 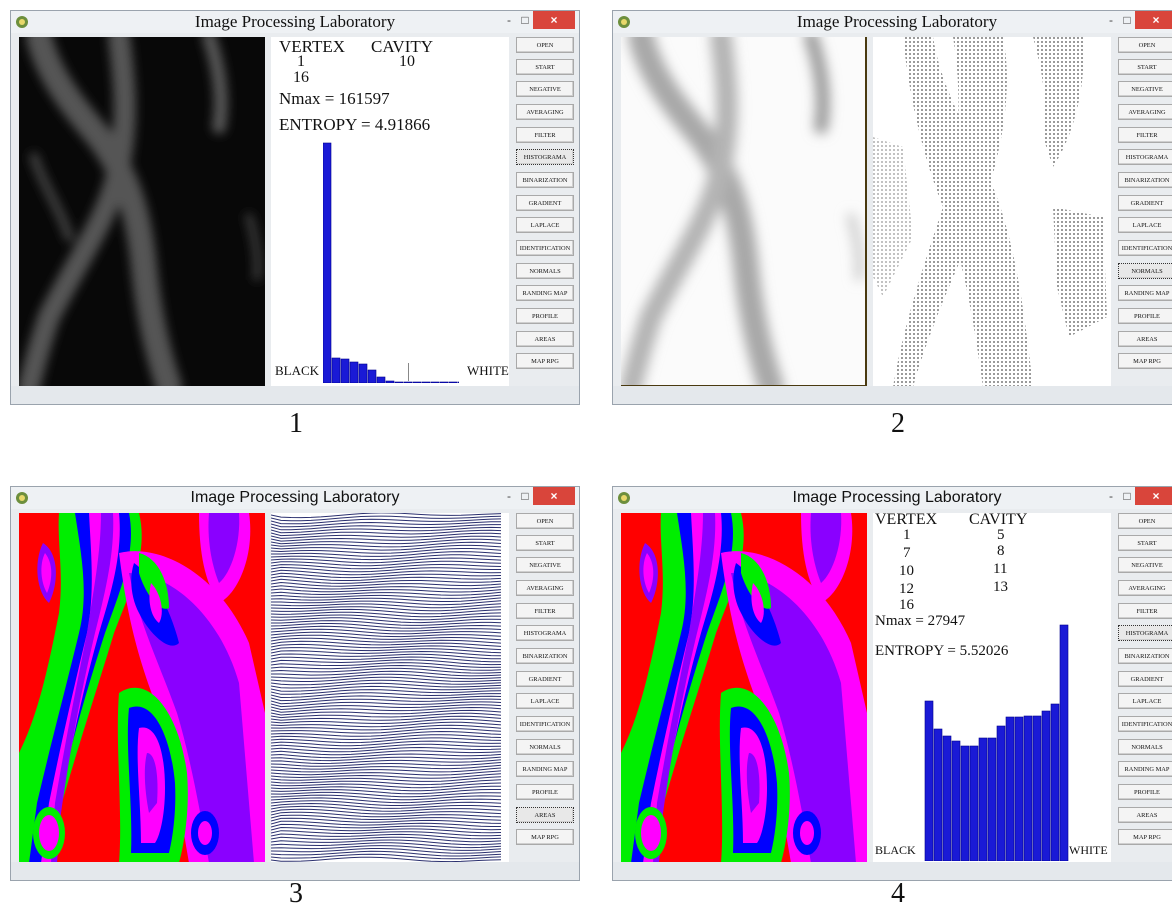 What do you see at coordinates (488, 370) in the screenshot?
I see `histogram-right-label: WHITE` at bounding box center [488, 370].